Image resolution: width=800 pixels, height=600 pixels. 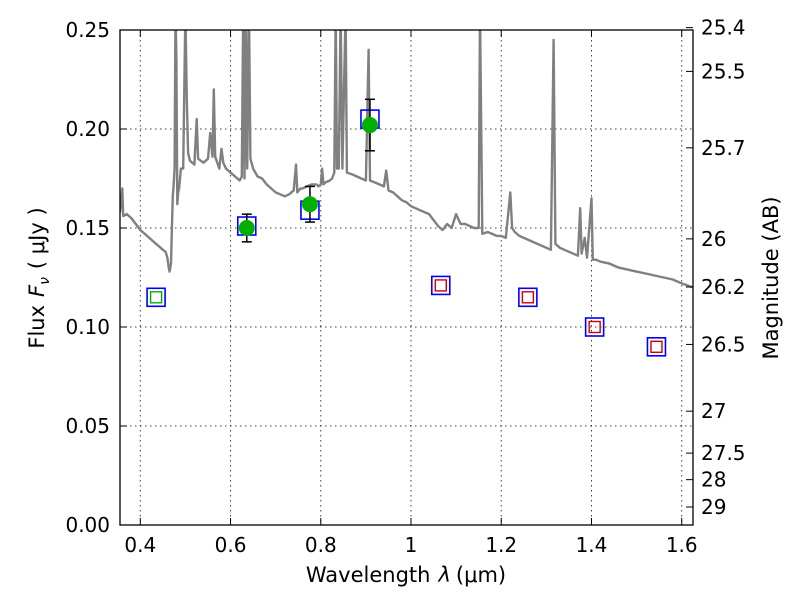 I want to click on y-tick-label: 0.05, so click(x=87, y=426).